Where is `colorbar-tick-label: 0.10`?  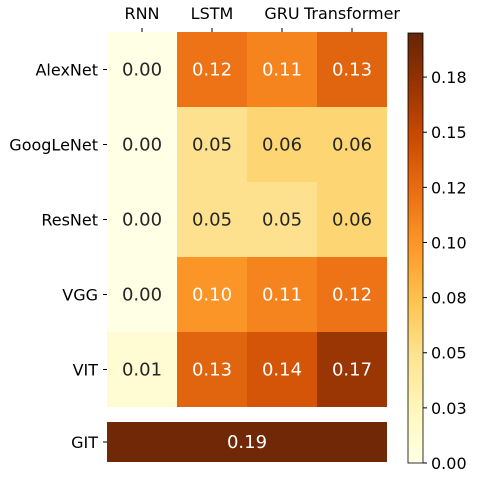 colorbar-tick-label: 0.10 is located at coordinates (449, 242).